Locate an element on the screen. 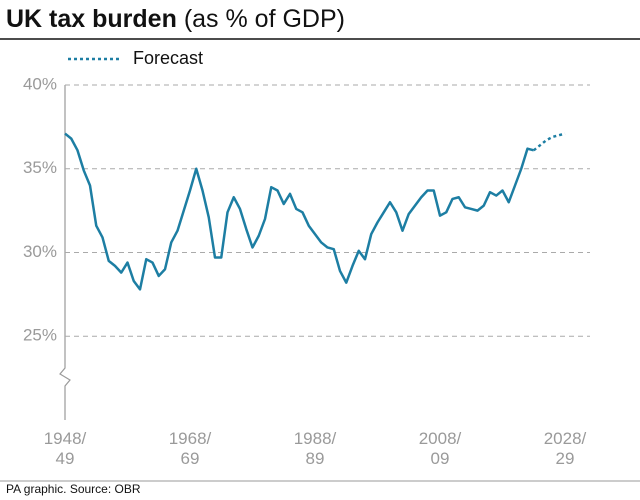  x-tick-label-line: 09 is located at coordinates (440, 458).